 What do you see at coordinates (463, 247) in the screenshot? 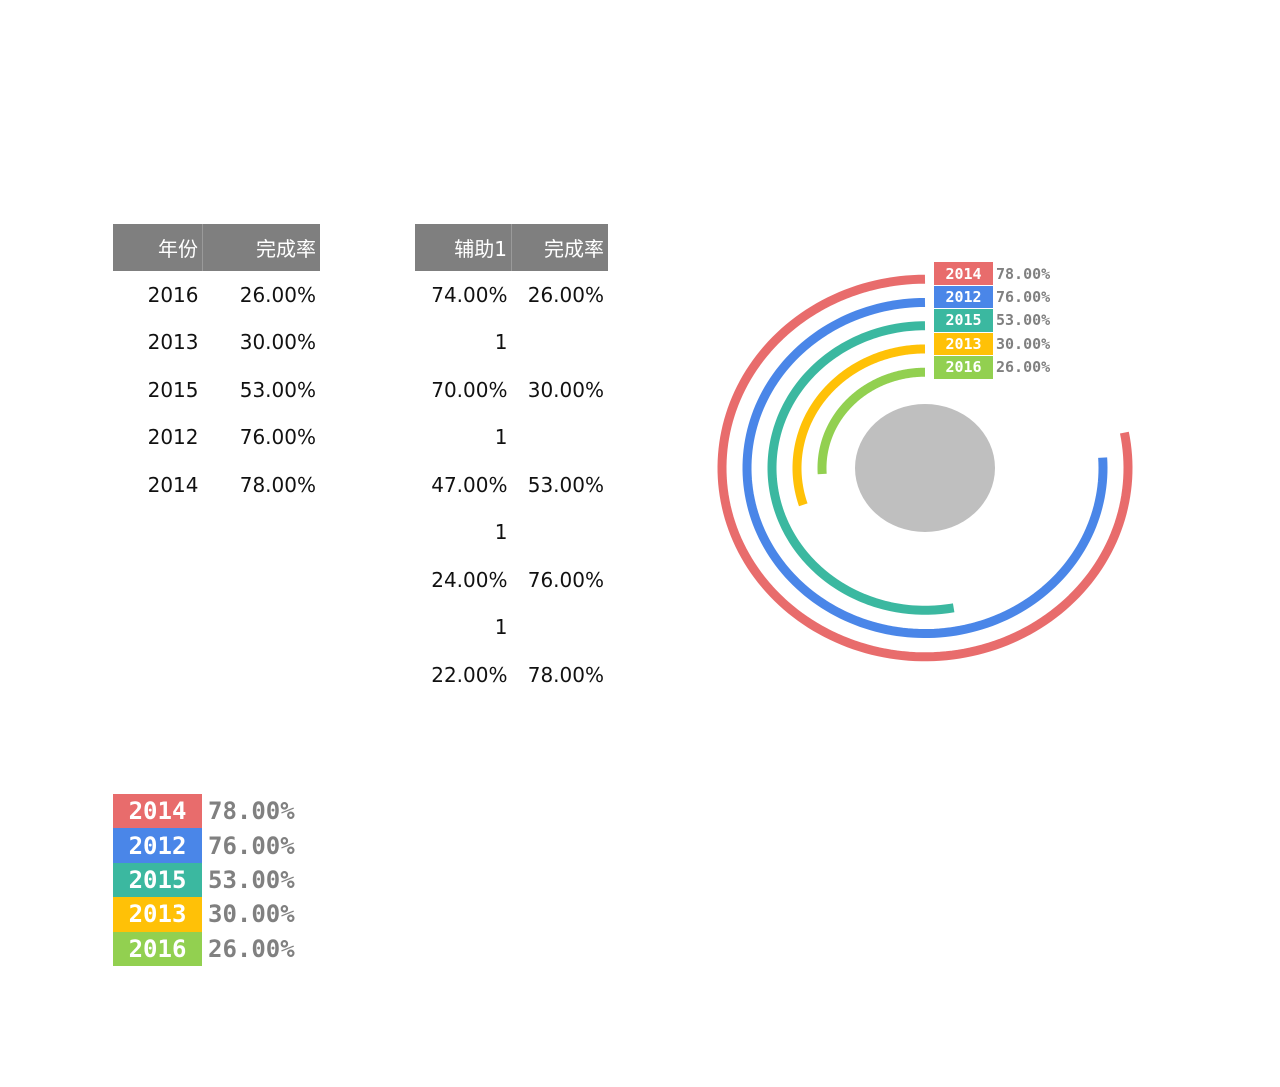
I see `header-helper: 辅助1` at bounding box center [463, 247].